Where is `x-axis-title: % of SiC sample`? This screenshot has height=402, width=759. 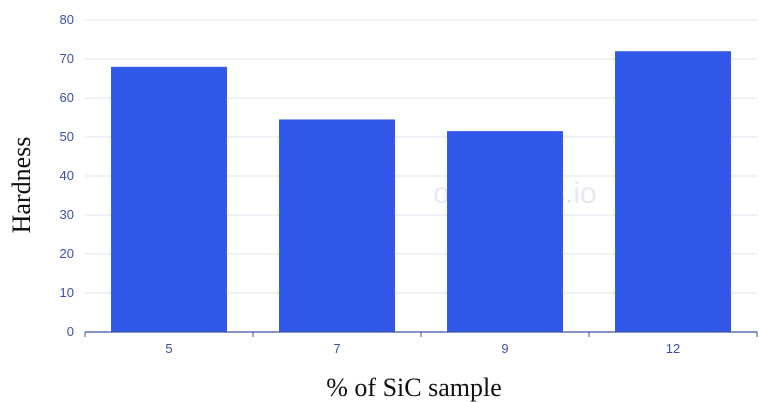
x-axis-title: % of SiC sample is located at coordinates (414, 387).